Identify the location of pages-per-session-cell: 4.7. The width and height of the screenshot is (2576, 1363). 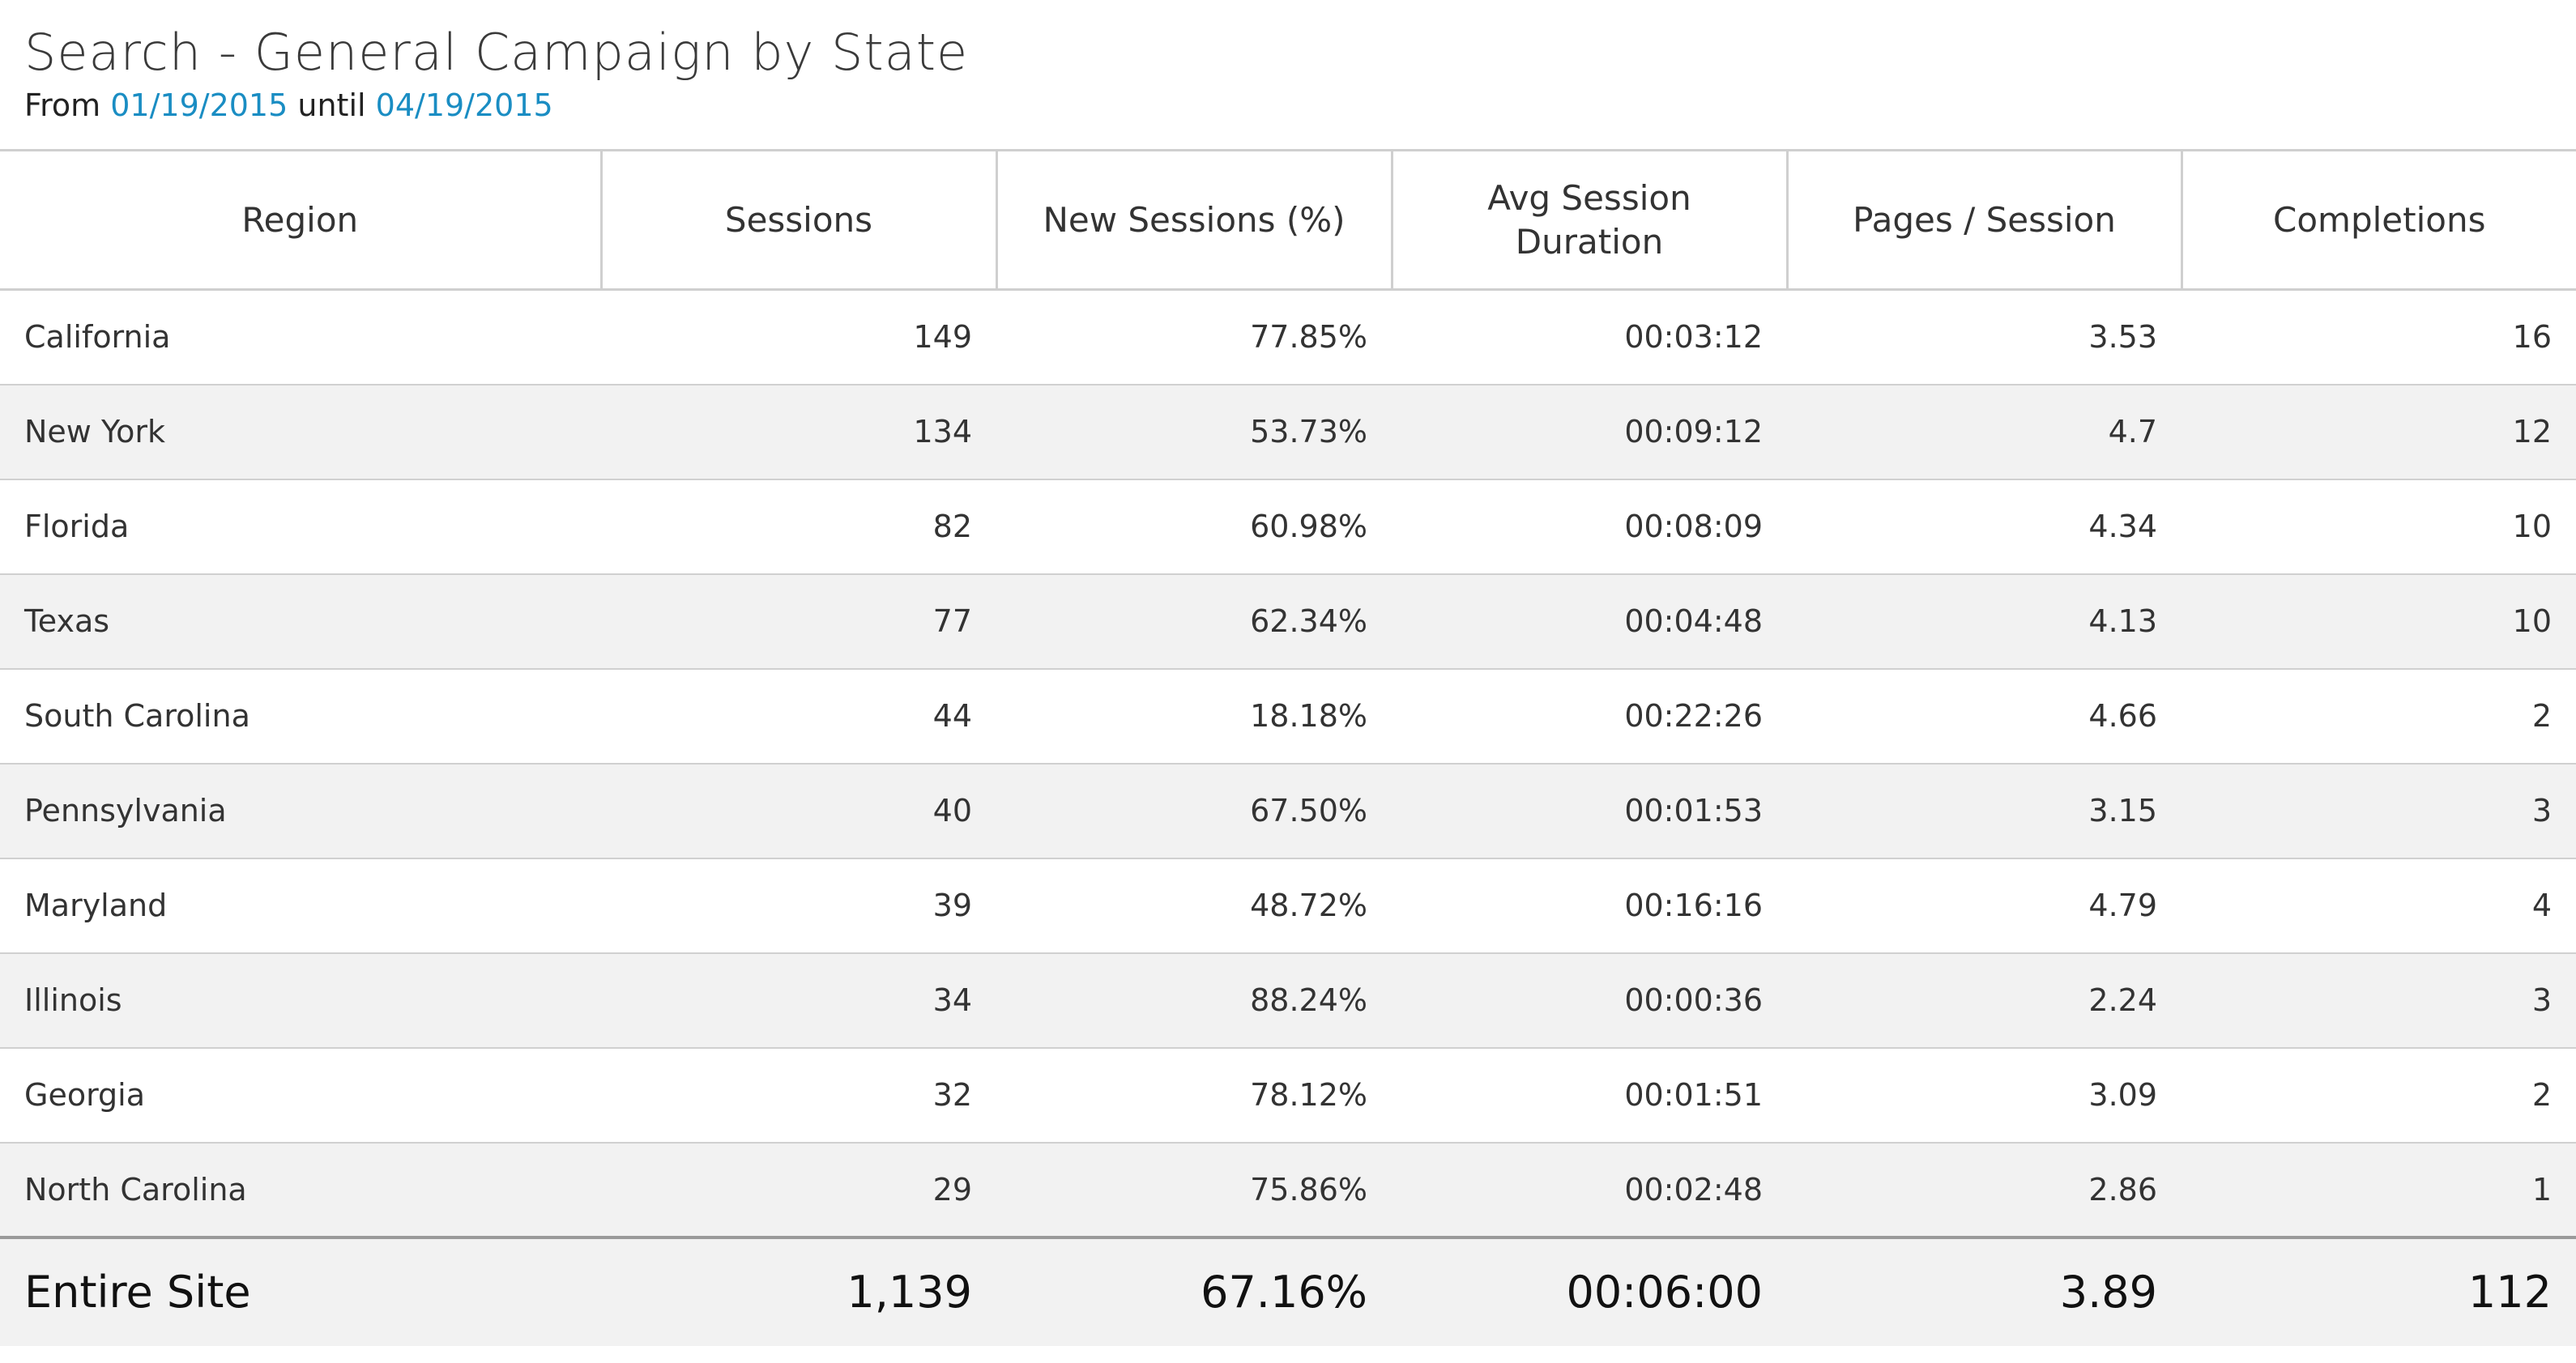
(1984, 432).